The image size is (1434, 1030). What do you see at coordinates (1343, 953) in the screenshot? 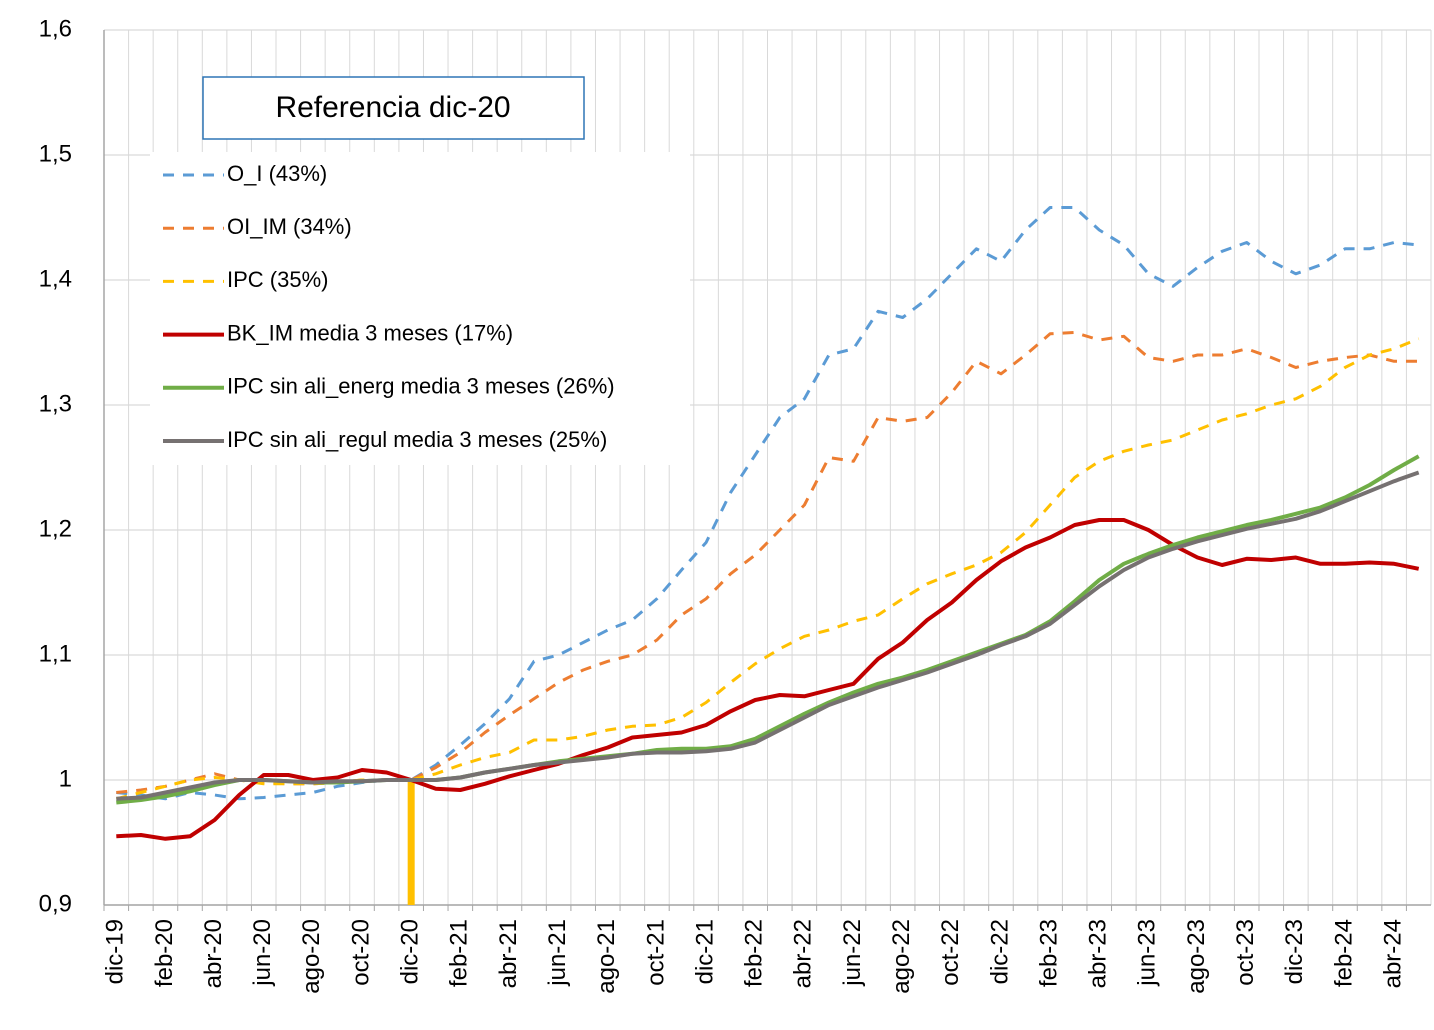
I see `x-tick-label: feb-24` at bounding box center [1343, 953].